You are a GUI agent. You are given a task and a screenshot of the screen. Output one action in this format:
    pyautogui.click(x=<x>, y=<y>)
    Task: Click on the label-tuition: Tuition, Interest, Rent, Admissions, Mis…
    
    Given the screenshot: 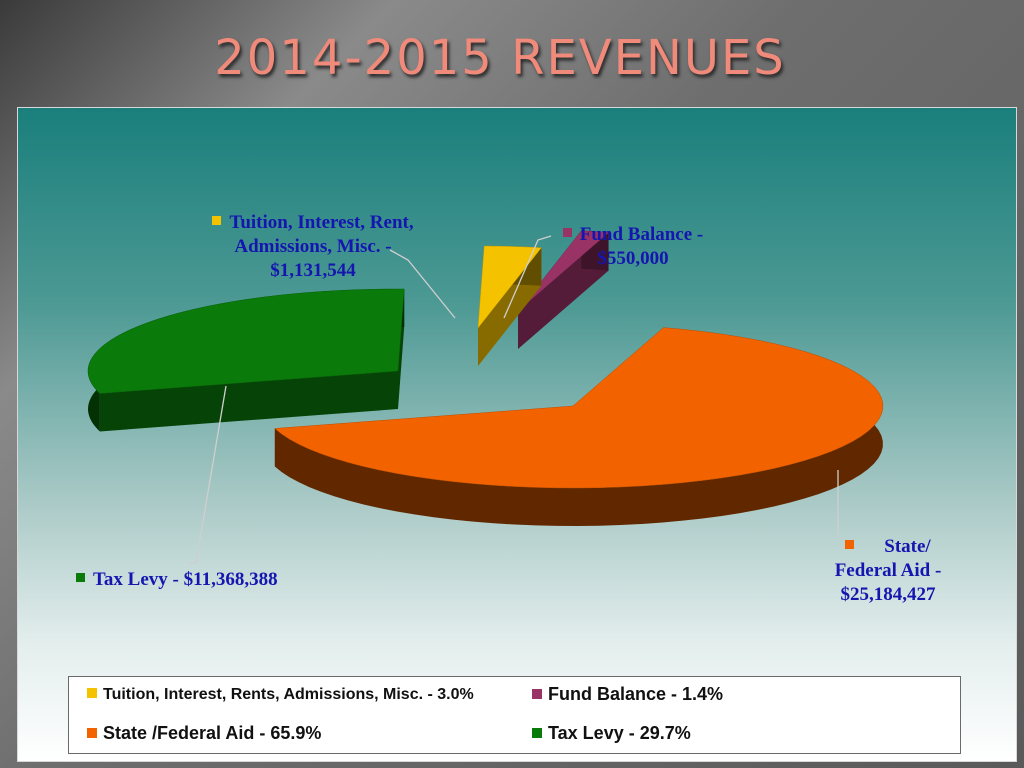 What is the action you would take?
    pyautogui.click(x=313, y=247)
    